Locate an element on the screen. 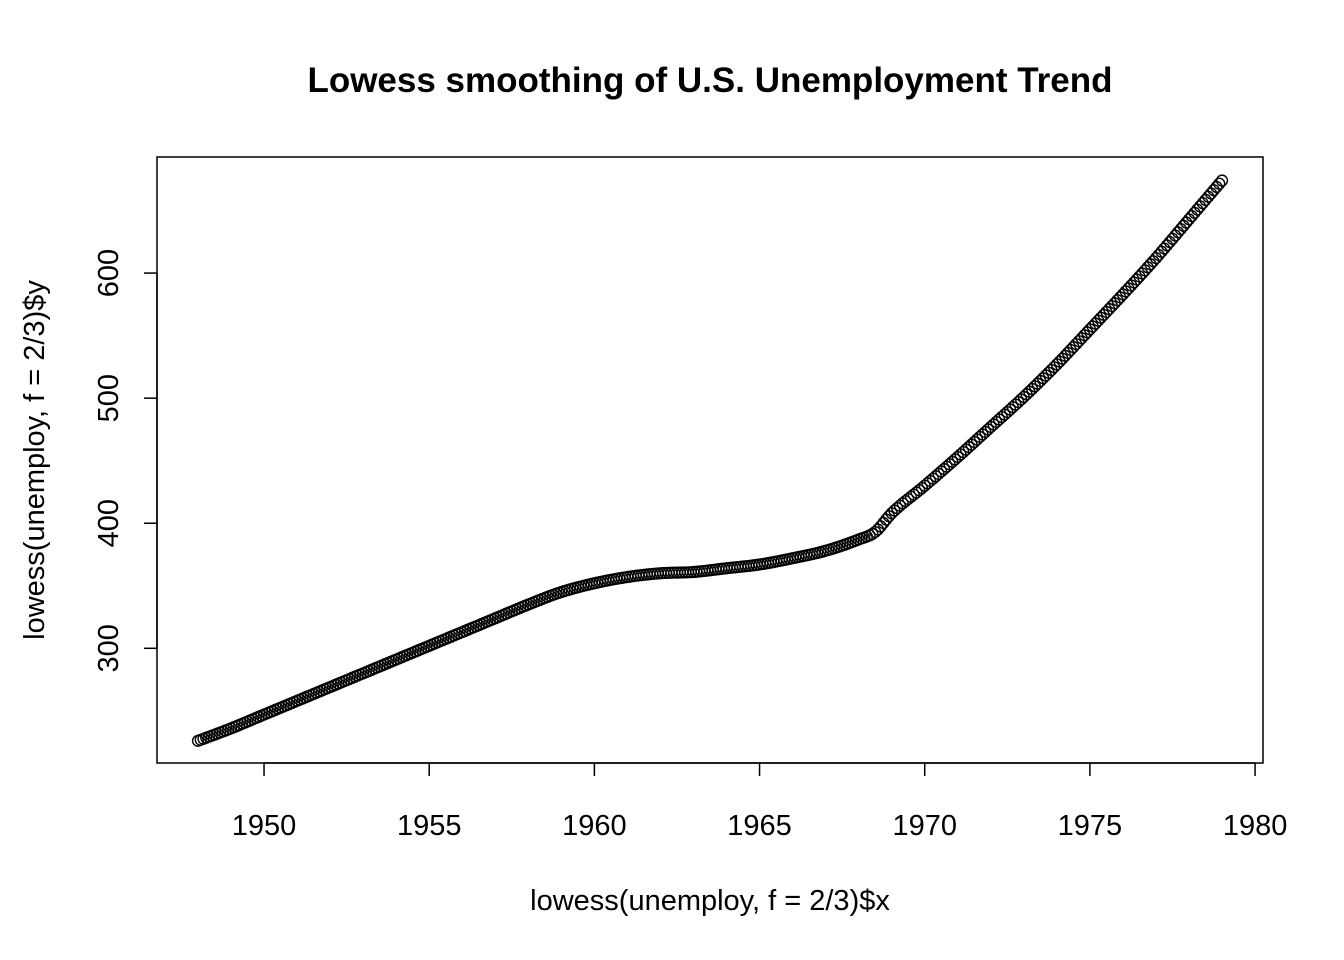 Image resolution: width=1344 pixels, height=960 pixels. x-tick-label: 1980 is located at coordinates (1255, 826).